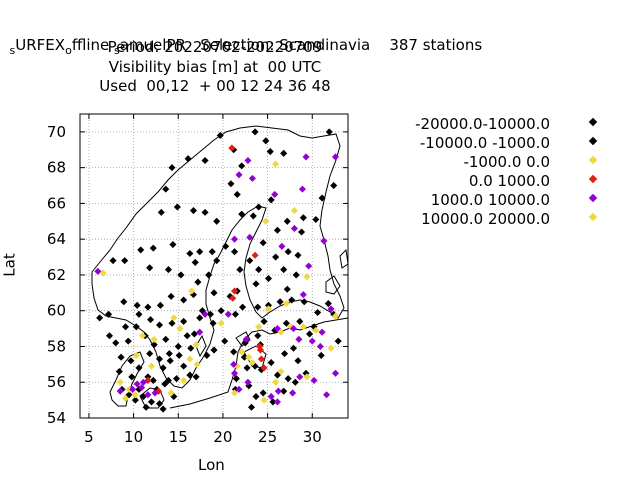 This screenshot has width=640, height=480. What do you see at coordinates (500, 163) in the screenshot?
I see `legend-entry: -1000.0 0.0` at bounding box center [500, 163].